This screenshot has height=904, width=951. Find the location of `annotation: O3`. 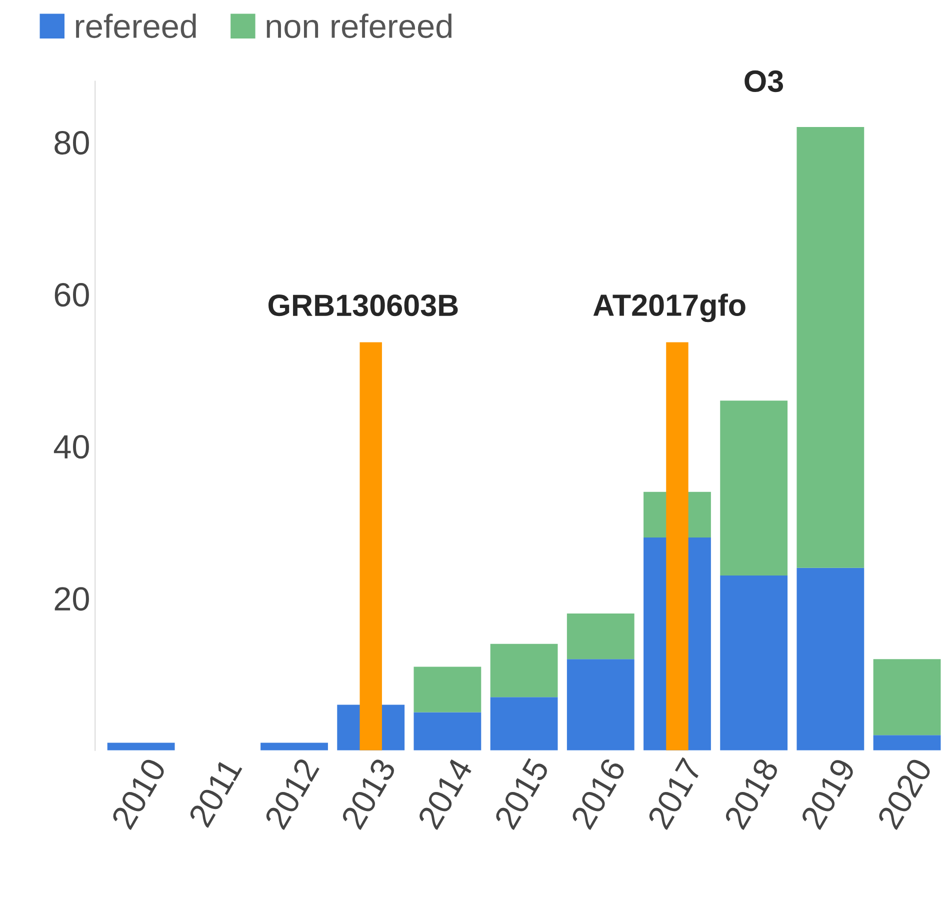

annotation: O3 is located at coordinates (764, 81).